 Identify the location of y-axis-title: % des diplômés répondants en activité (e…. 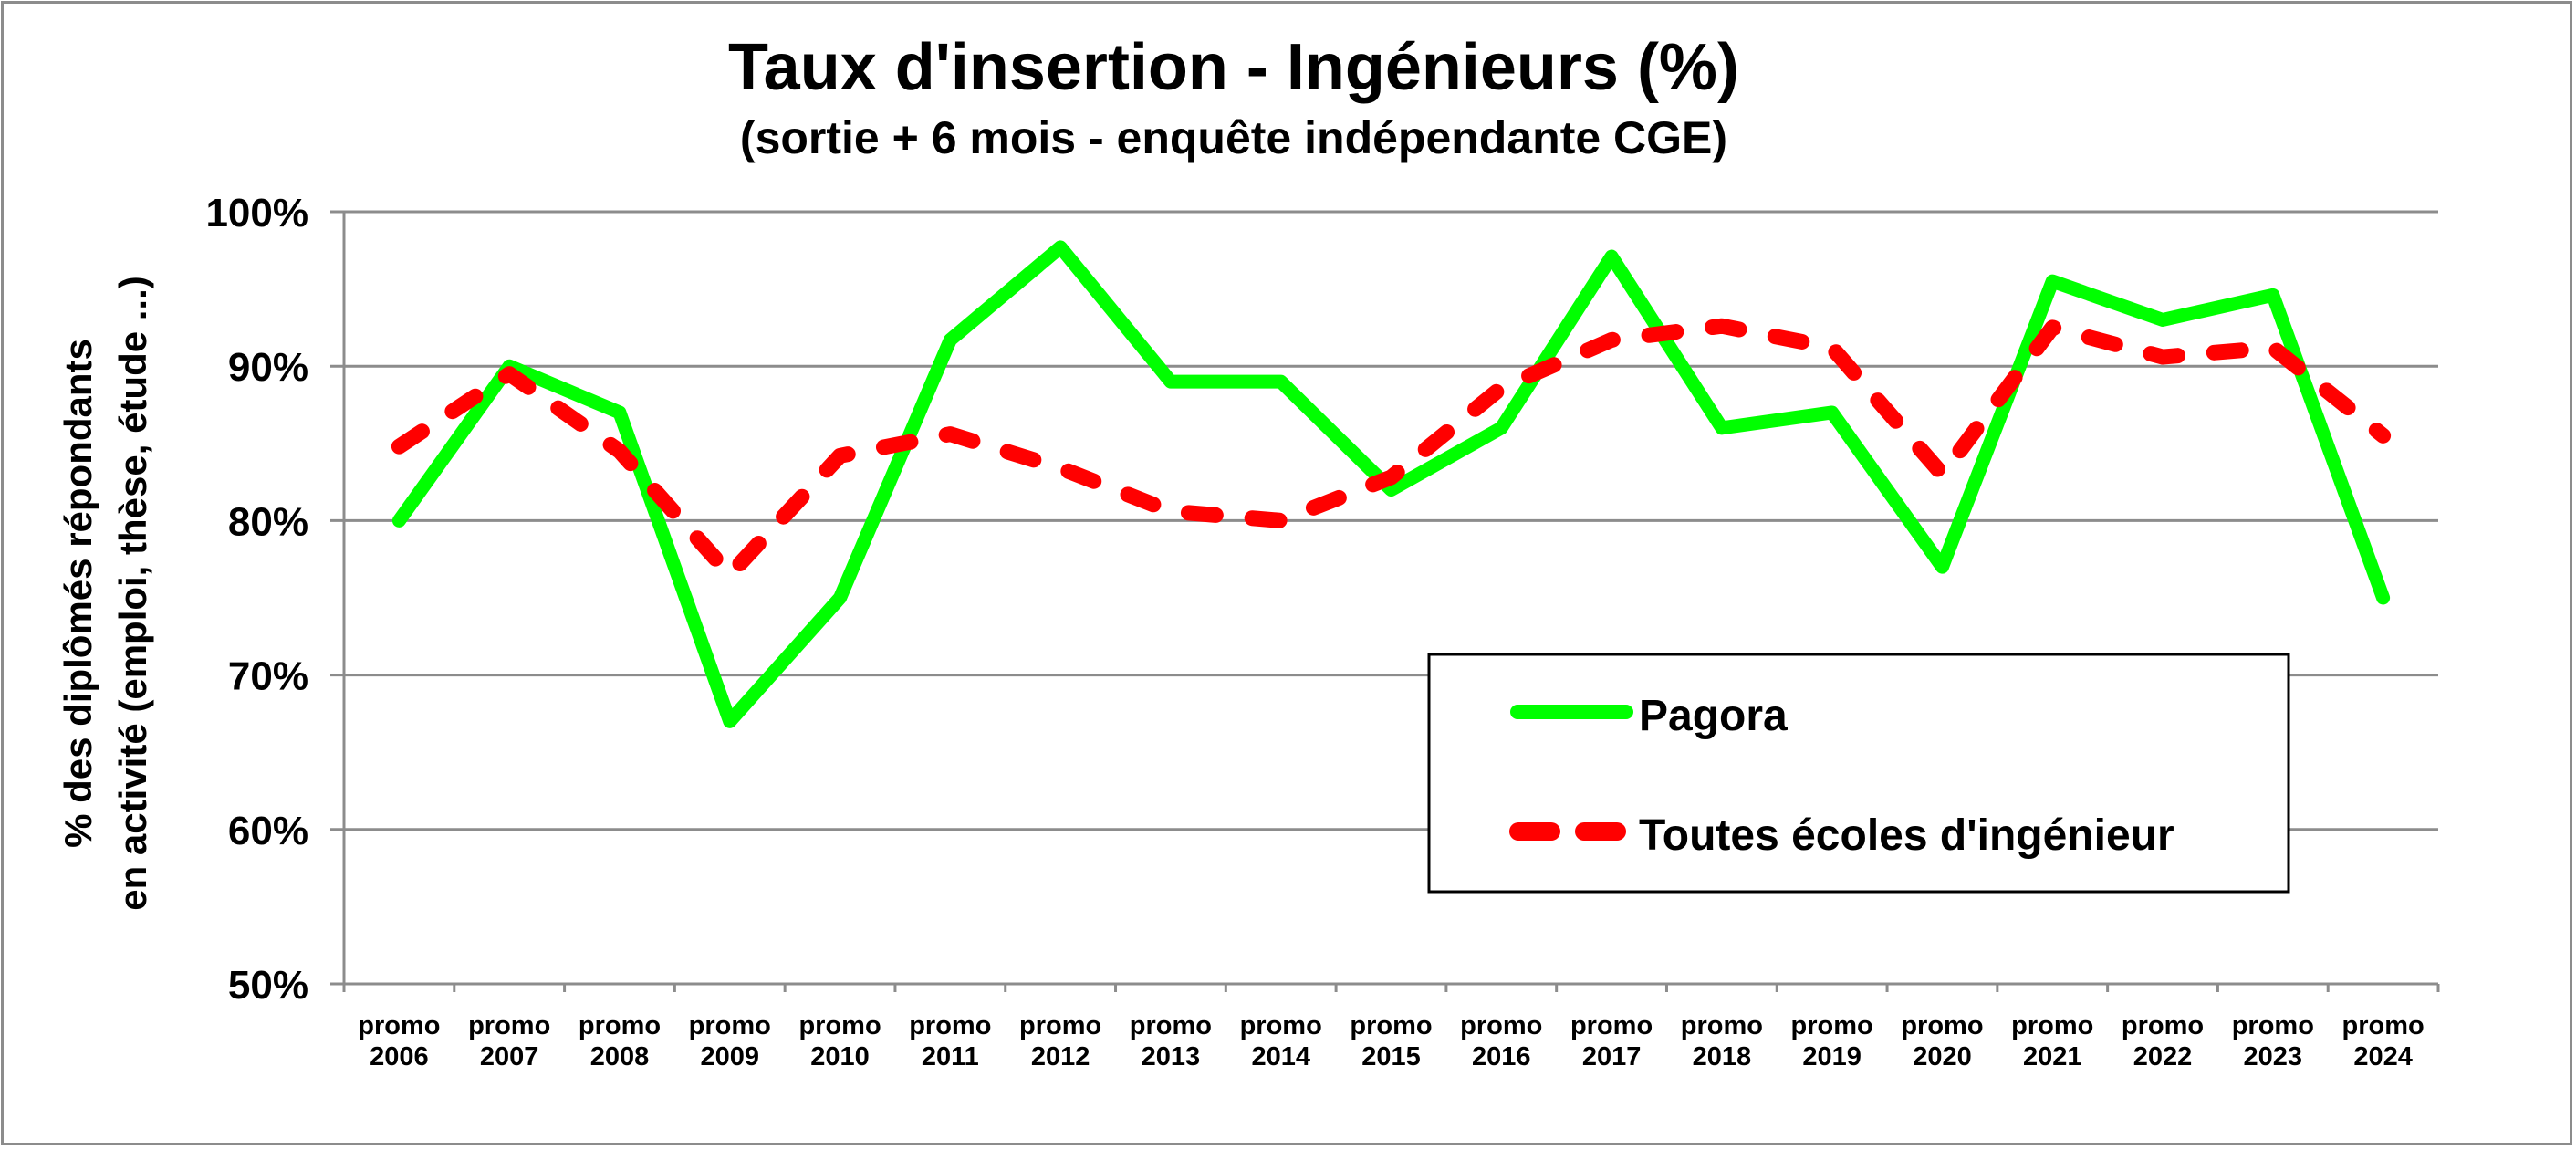
(105, 593).